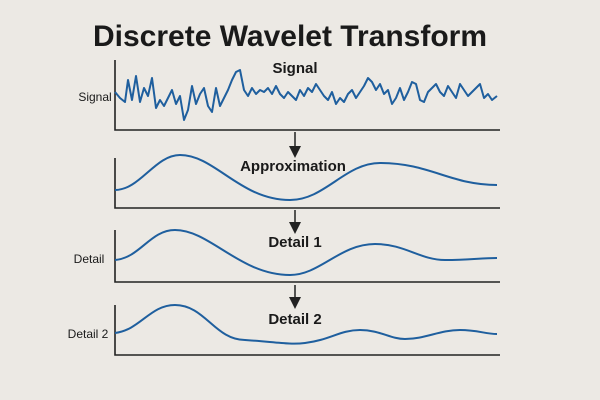 The width and height of the screenshot is (600, 400). Describe the element at coordinates (294, 319) in the screenshot. I see `panel-title: Detail 2` at that location.